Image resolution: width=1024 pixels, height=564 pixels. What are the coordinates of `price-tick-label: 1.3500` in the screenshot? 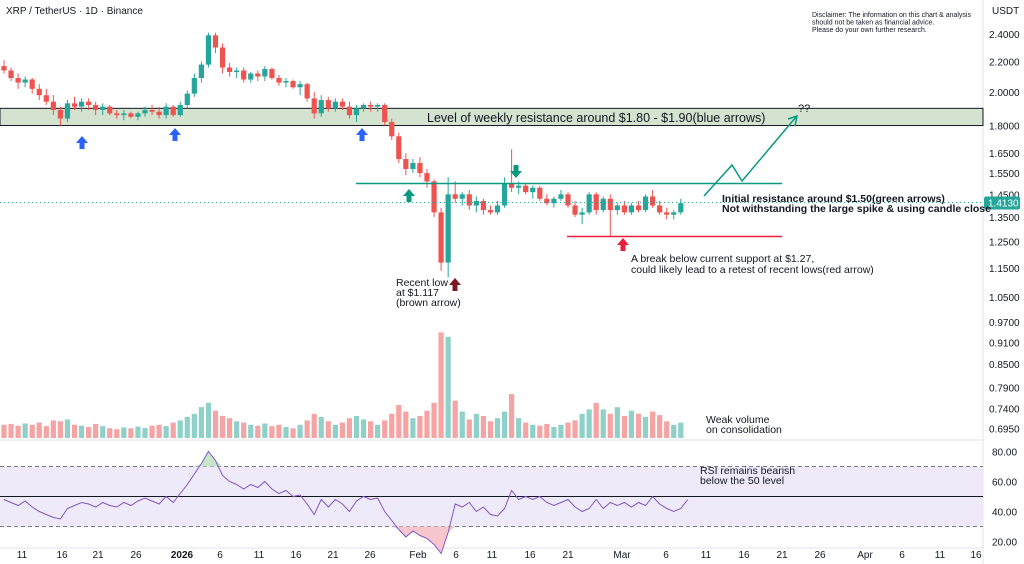 It's located at (1004, 218).